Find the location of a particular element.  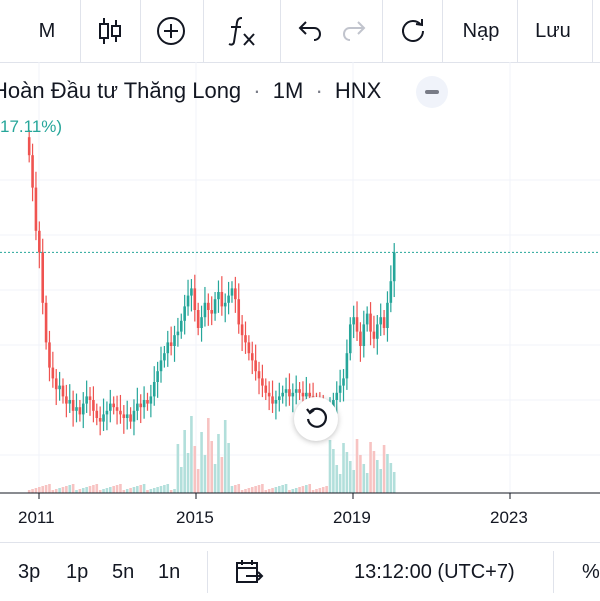

undo-icon is located at coordinates (310, 31).